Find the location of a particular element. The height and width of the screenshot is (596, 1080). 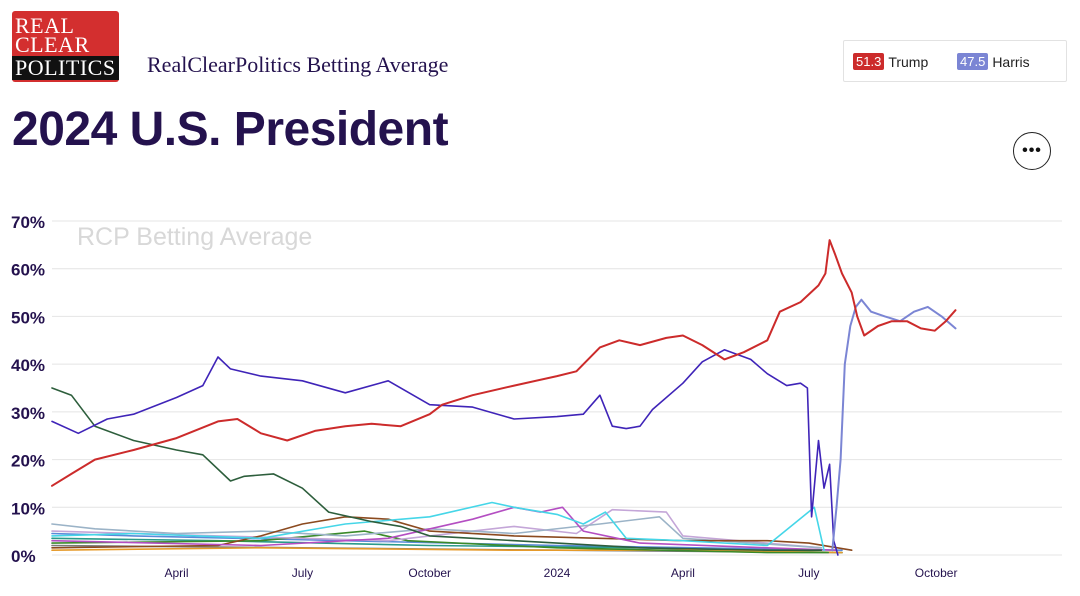

legend-label-trump: Trump is located at coordinates (908, 61).